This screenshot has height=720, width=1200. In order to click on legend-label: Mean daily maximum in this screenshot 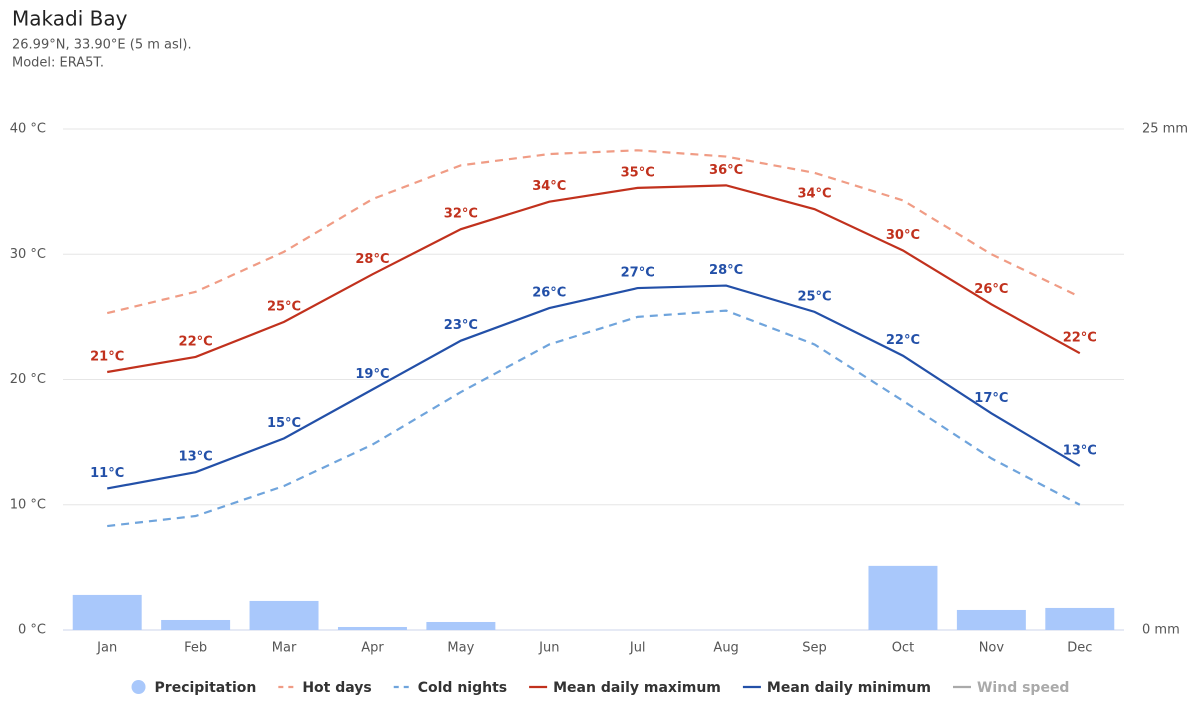, I will do `click(637, 688)`.